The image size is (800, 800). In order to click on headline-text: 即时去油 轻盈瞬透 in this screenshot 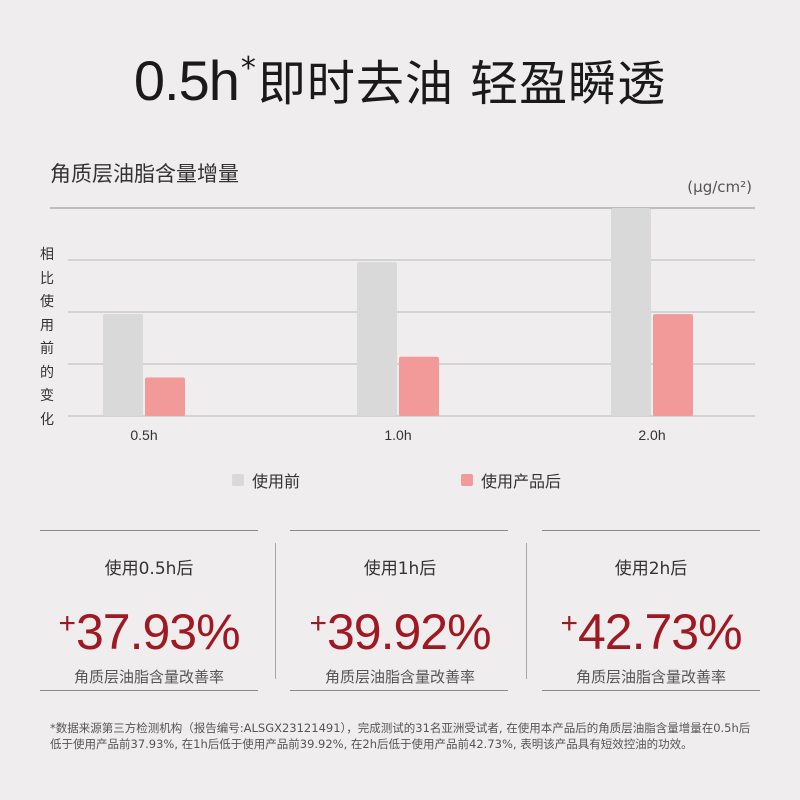, I will do `click(462, 84)`.